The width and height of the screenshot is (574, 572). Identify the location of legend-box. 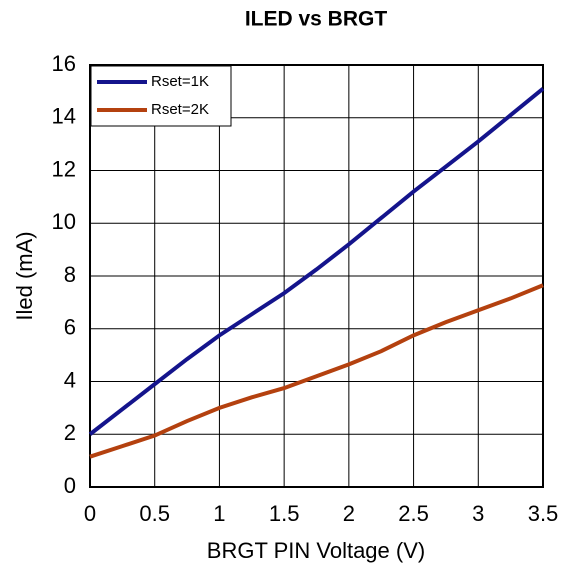
(161, 96).